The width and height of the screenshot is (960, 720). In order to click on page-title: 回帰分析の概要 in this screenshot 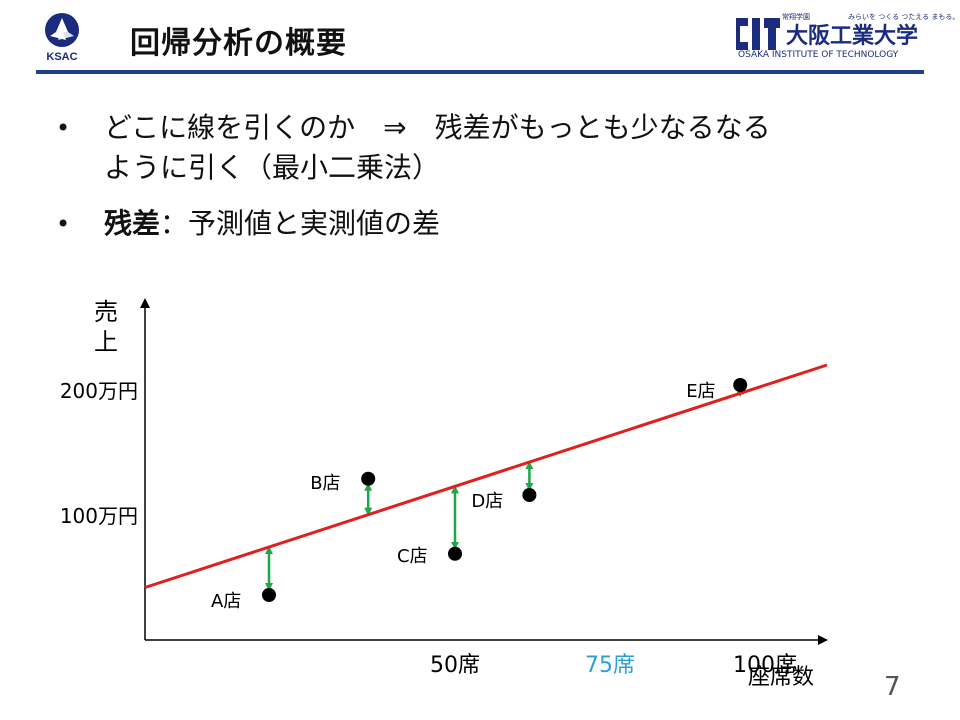, I will do `click(238, 43)`.